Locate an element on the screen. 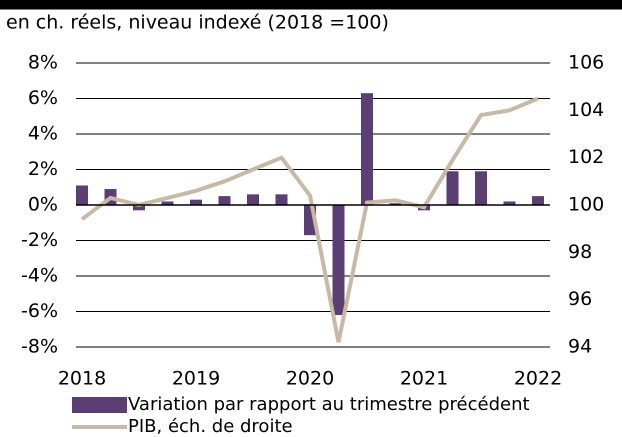 Image resolution: width=622 pixels, height=437 pixels. y-tick-label: 8% is located at coordinates (43, 63).